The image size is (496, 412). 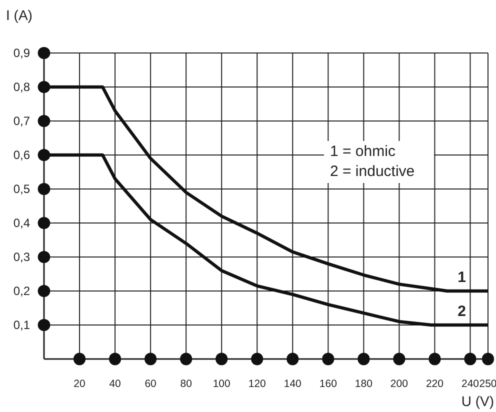 What do you see at coordinates (462, 311) in the screenshot?
I see `series-label: 2` at bounding box center [462, 311].